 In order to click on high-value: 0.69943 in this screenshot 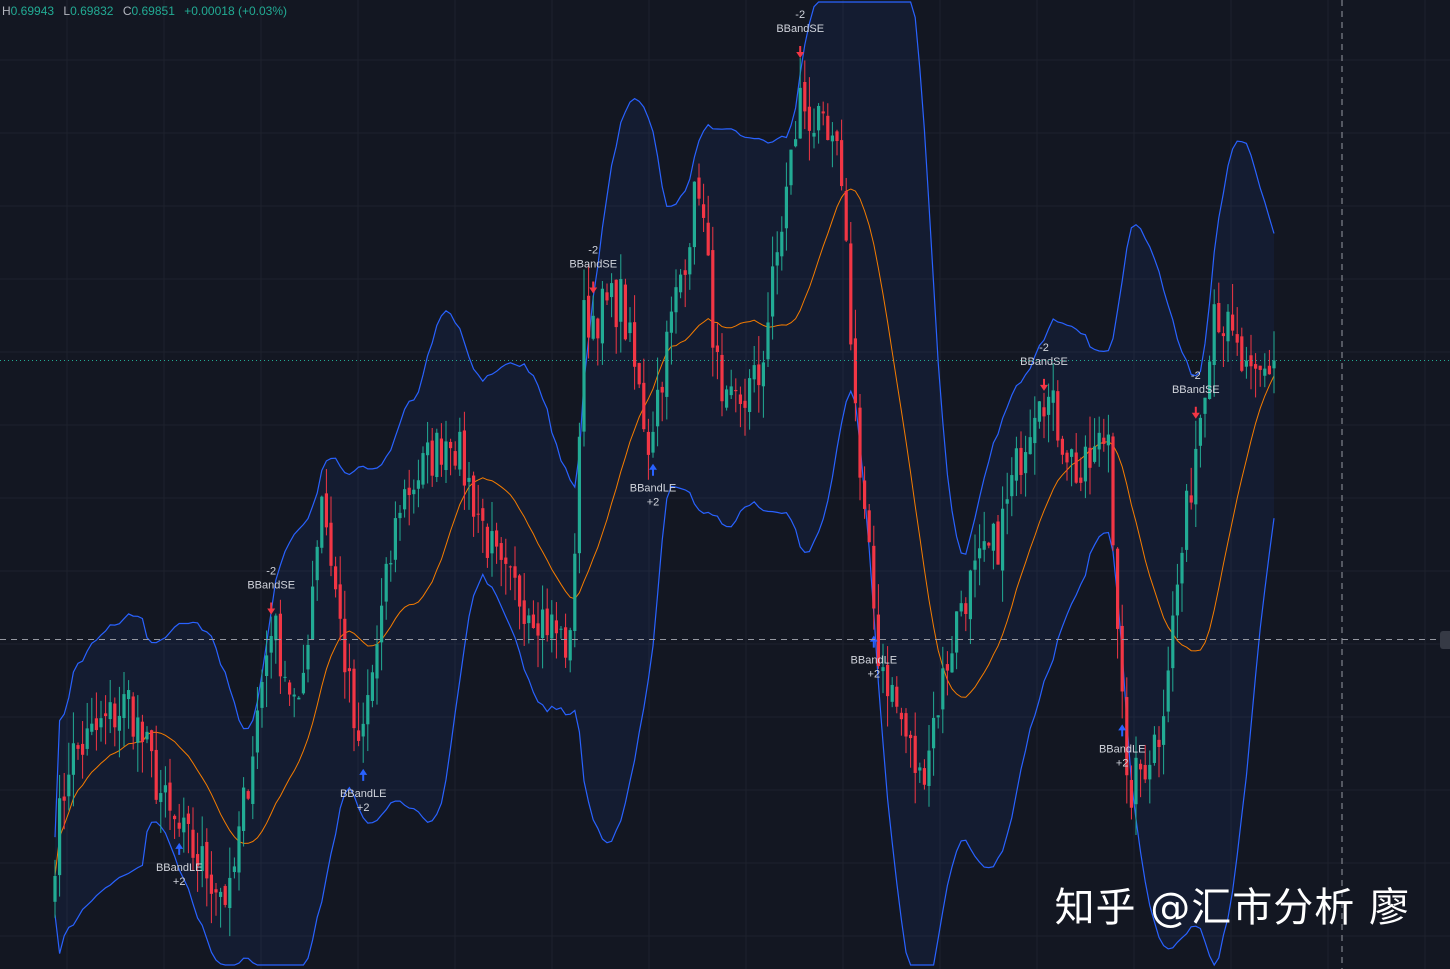, I will do `click(32, 11)`.